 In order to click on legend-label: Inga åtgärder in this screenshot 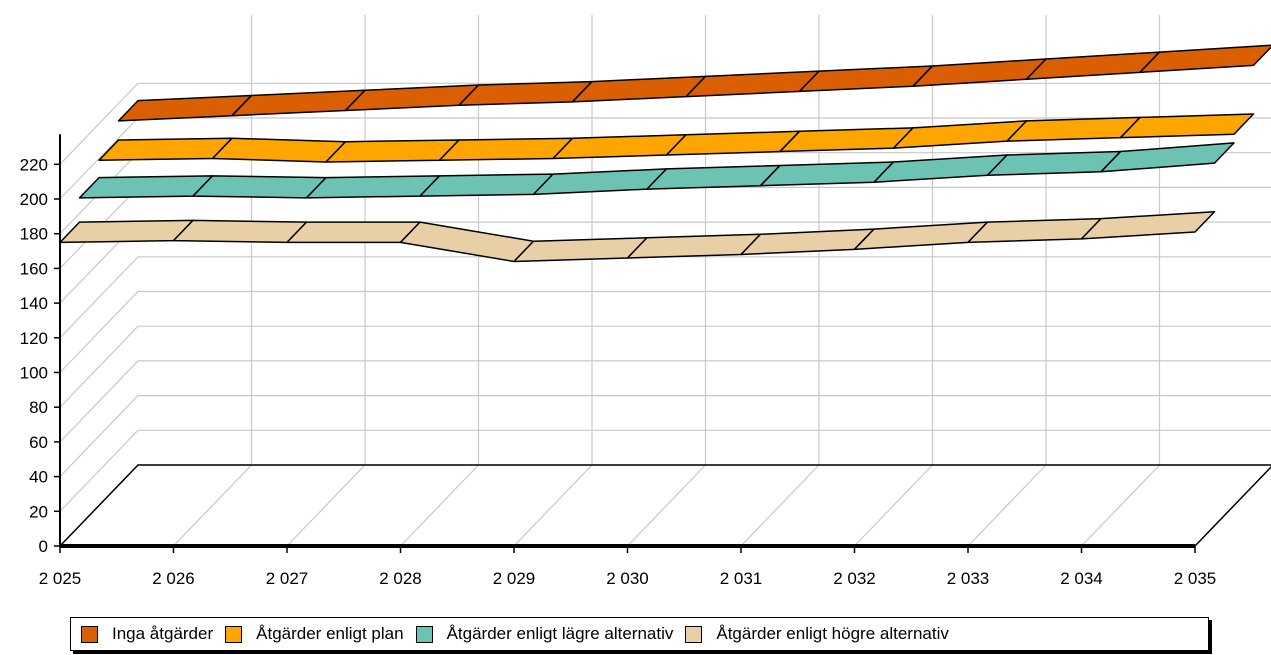, I will do `click(163, 633)`.